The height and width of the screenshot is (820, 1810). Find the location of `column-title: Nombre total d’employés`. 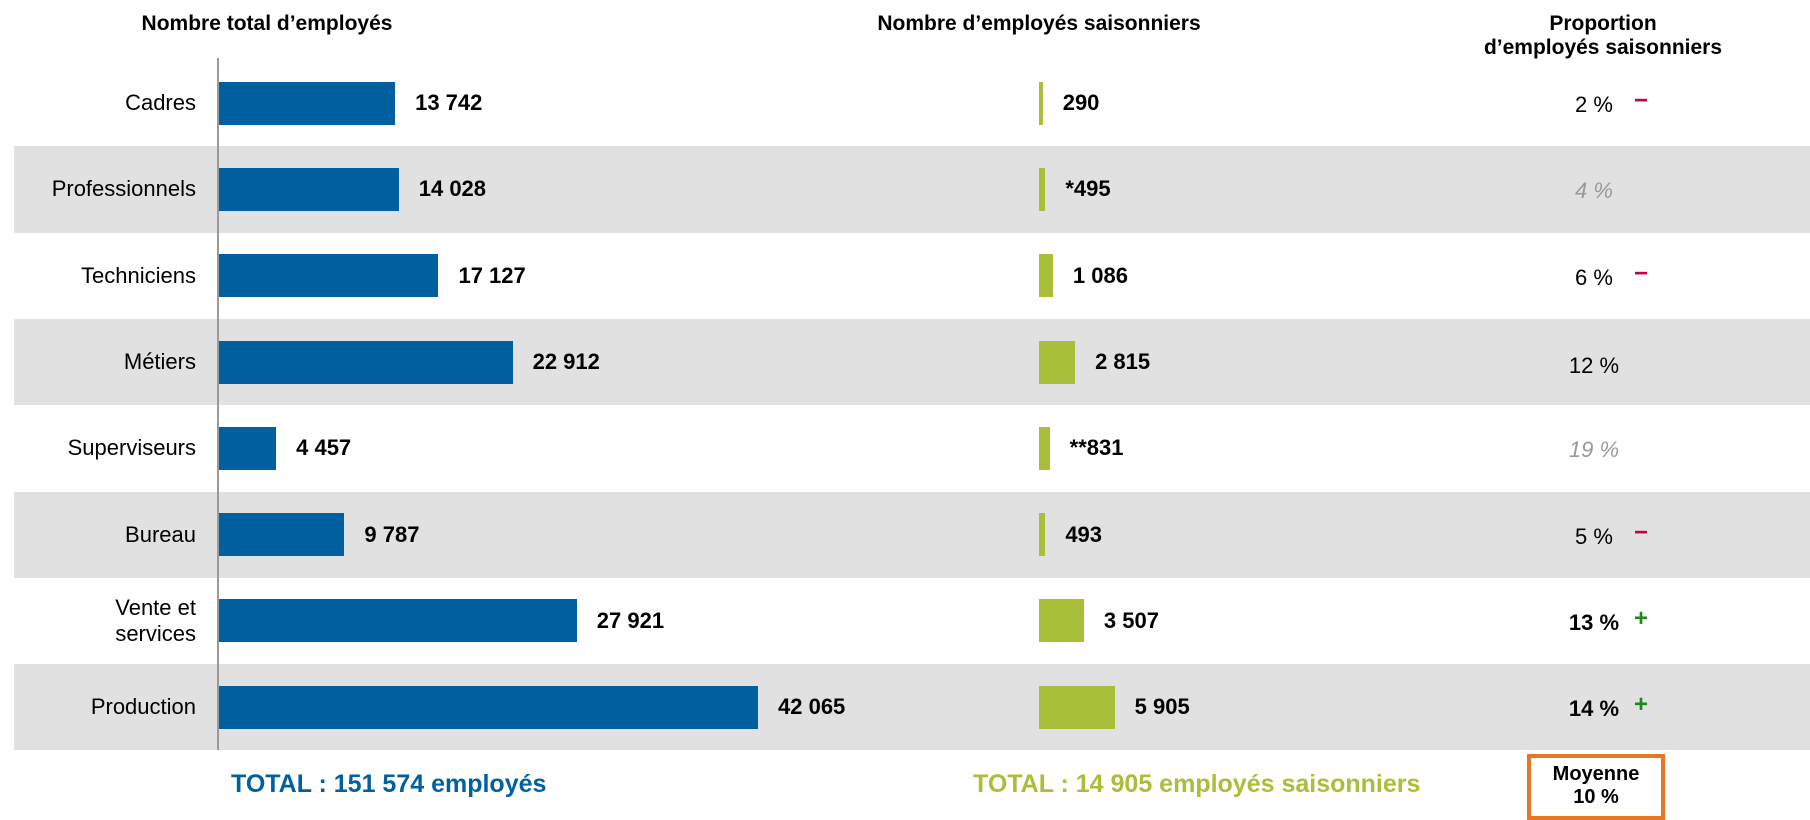

column-title: Nombre total d’employés is located at coordinates (267, 23).